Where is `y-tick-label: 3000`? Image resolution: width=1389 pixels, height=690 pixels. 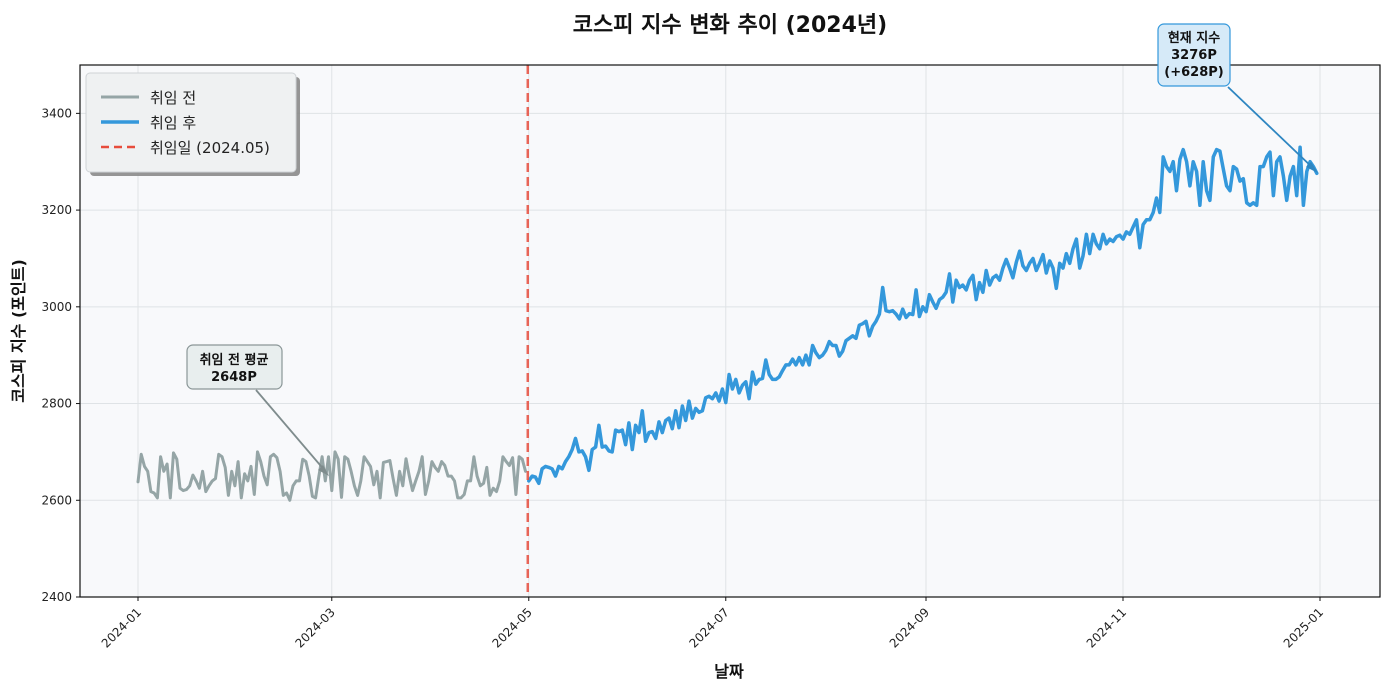
y-tick-label: 3000 is located at coordinates (56, 307).